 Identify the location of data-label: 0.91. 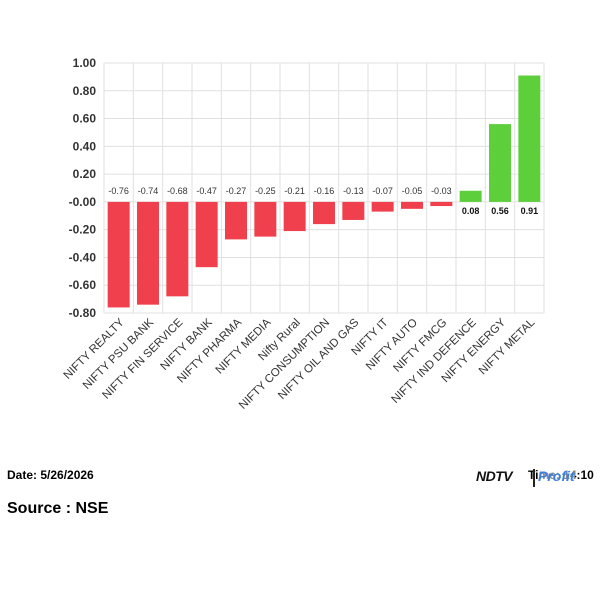
(530, 211).